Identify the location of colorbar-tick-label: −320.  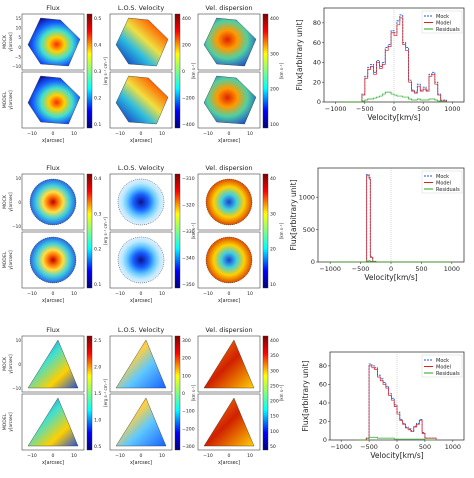
(188, 206).